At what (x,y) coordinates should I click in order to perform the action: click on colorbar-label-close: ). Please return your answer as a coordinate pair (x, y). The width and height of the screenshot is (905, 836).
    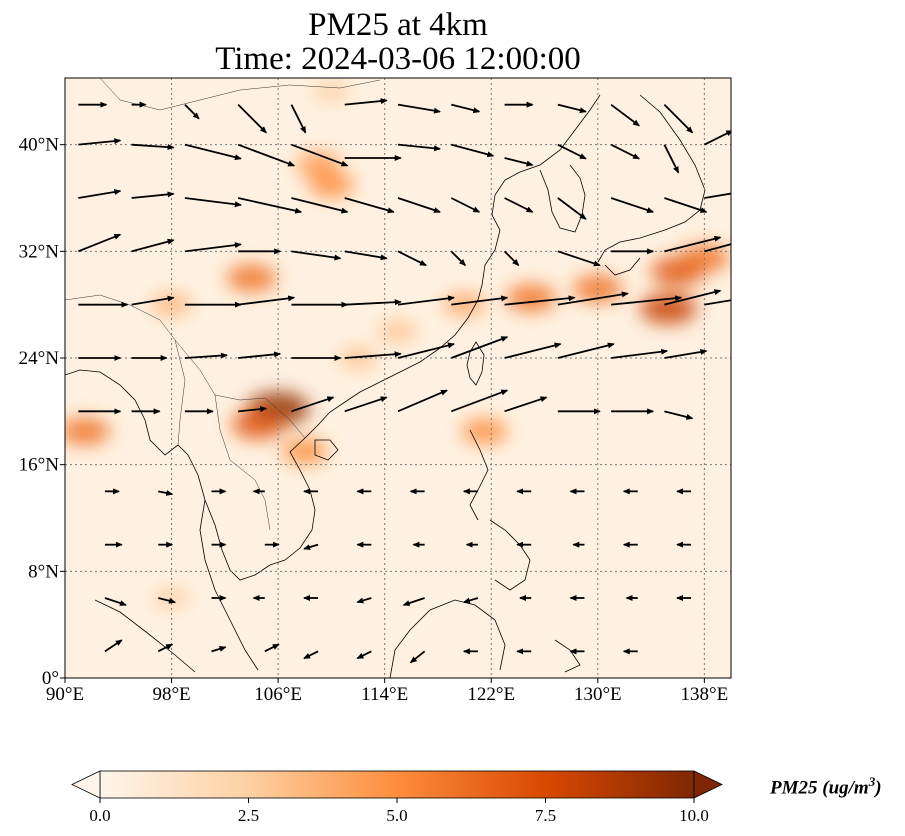
    Looking at the image, I should click on (878, 788).